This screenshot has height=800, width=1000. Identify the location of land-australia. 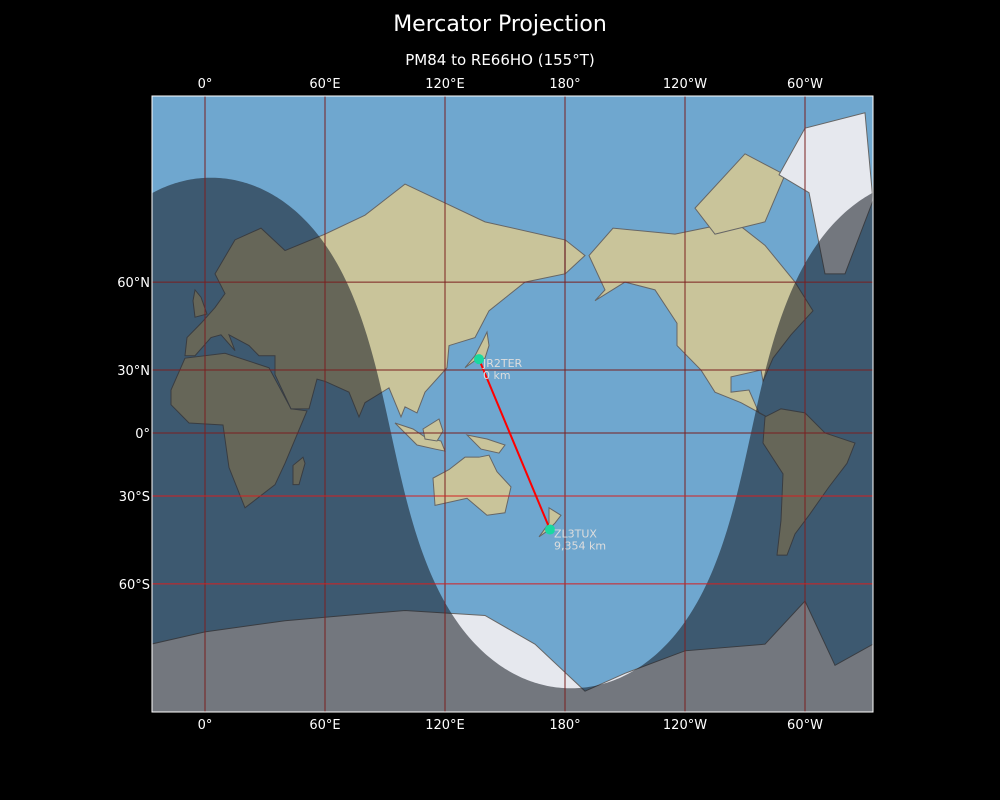
(472, 485).